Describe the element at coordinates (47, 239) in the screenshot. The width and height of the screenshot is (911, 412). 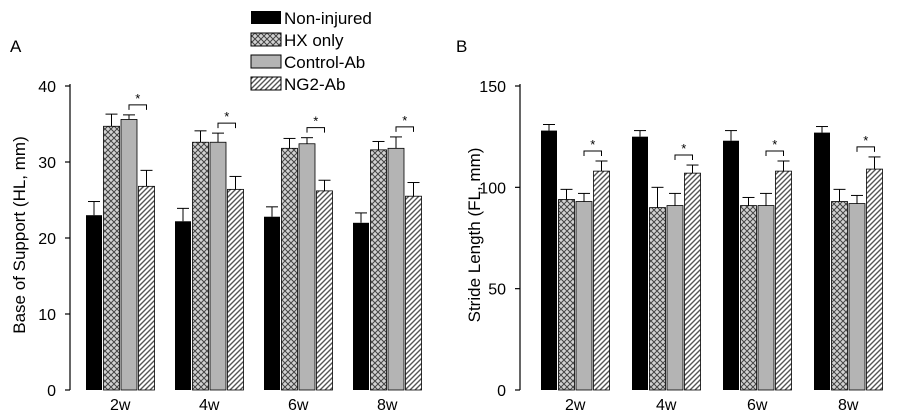
I see `panel-a-y-tick-label: 20` at that location.